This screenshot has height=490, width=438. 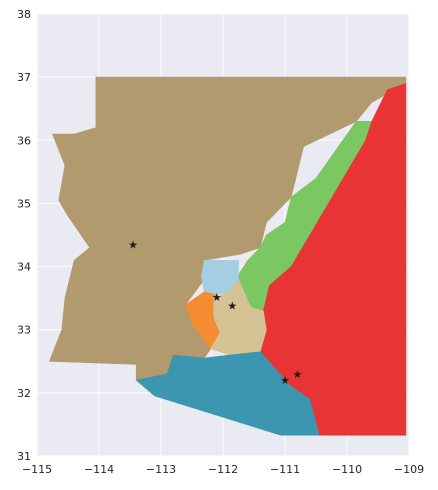 What do you see at coordinates (24, 77) in the screenshot?
I see `y-tick-label: 37` at bounding box center [24, 77].